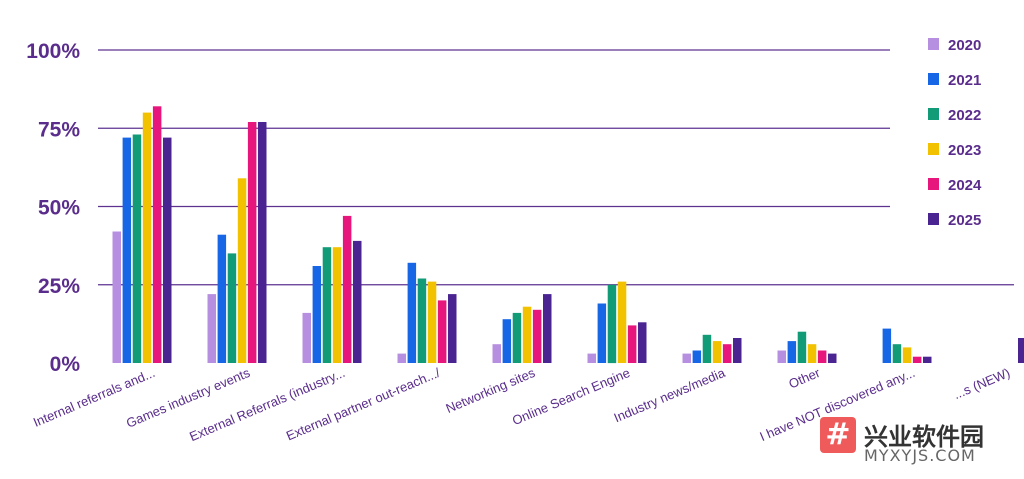  Describe the element at coordinates (65, 364) in the screenshot. I see `y-tick-label: 0%` at that location.